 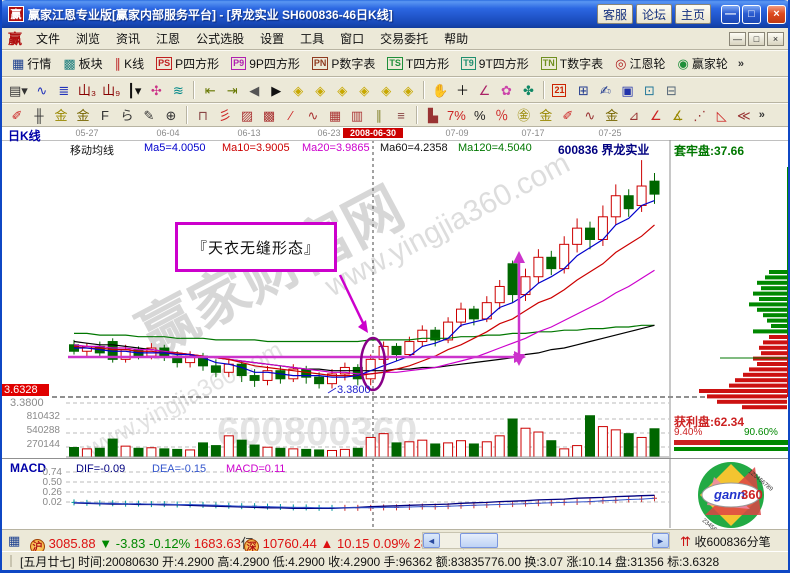 What do you see at coordinates (61, 115) in the screenshot?
I see `tool-gold-fence-1-button: 金` at bounding box center [61, 115].